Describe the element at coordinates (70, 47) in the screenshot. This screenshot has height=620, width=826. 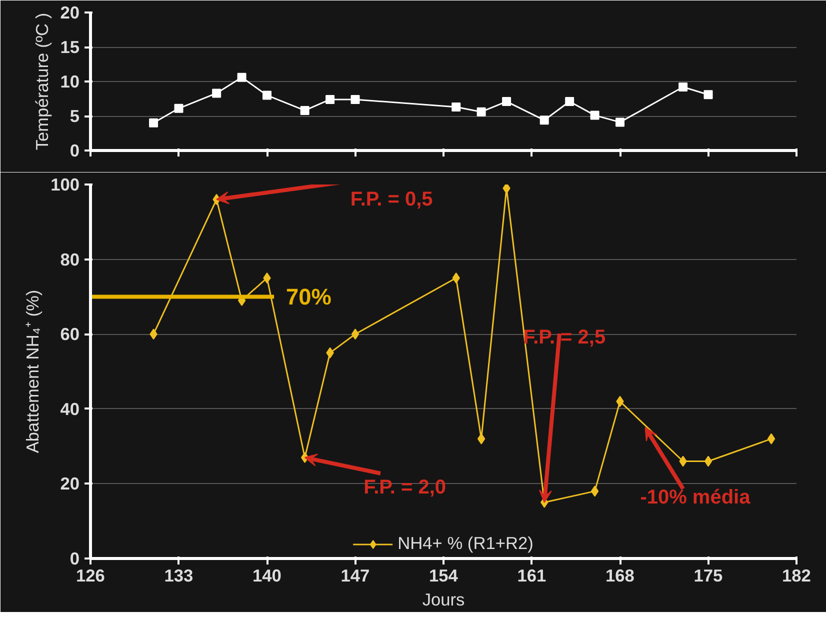
I see `y-tick-label: 15` at that location.